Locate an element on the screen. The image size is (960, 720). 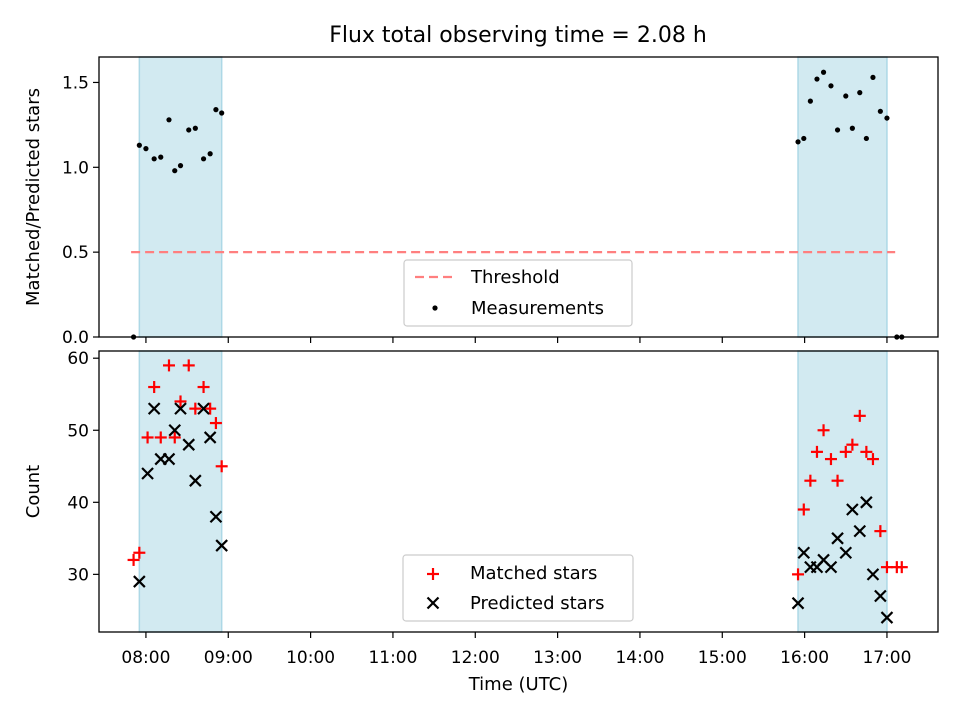
chart-title: Flux total observing time = 2.08 h is located at coordinates (518, 35).